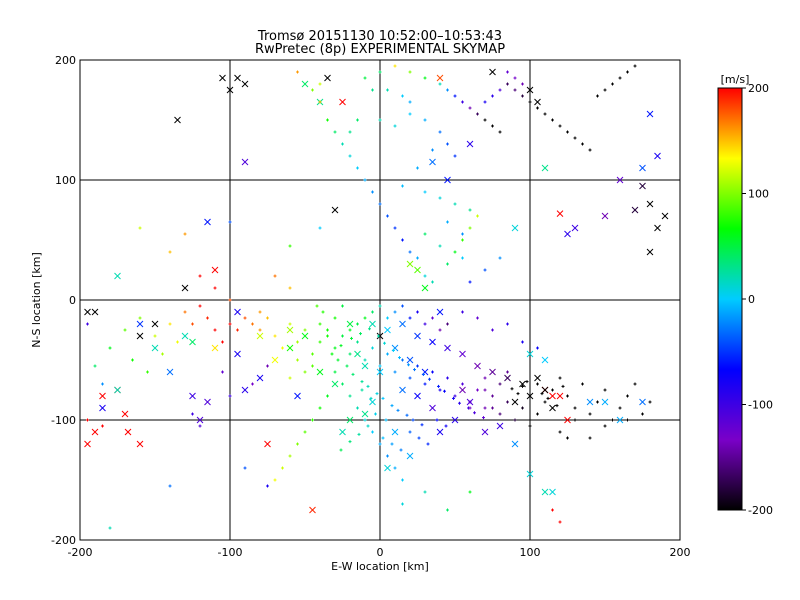  I want to click on colorbar-label: [m/s], so click(735, 79).